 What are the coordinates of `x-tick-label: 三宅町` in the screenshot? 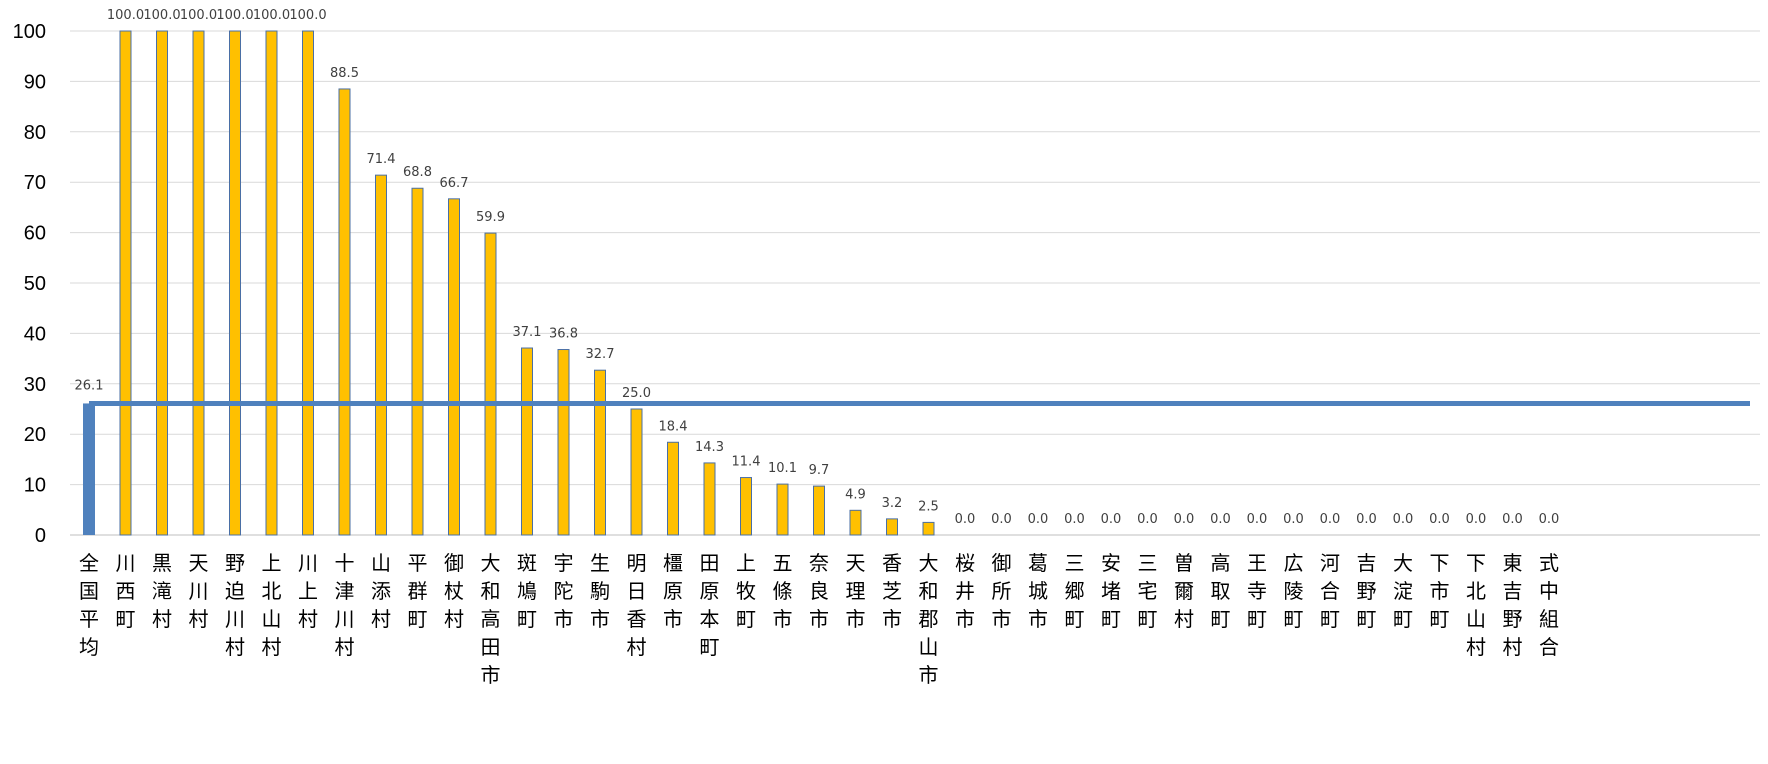 It's located at (1148, 591).